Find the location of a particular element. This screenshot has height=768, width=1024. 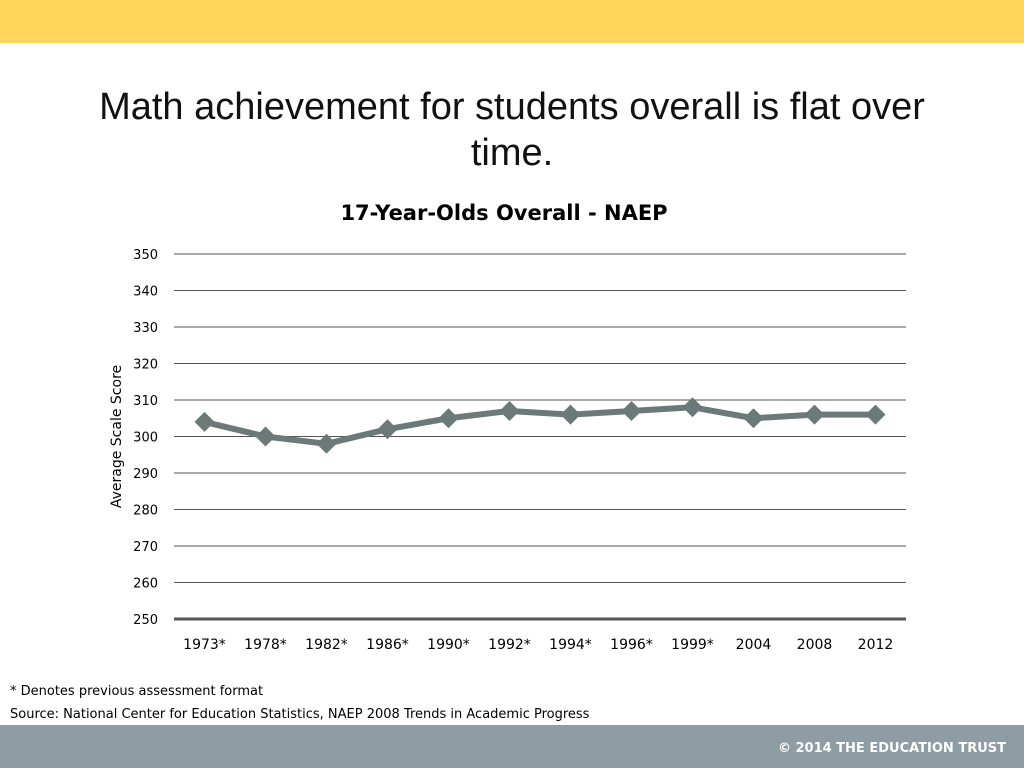

y-tick-label: 260 is located at coordinates (145, 584).